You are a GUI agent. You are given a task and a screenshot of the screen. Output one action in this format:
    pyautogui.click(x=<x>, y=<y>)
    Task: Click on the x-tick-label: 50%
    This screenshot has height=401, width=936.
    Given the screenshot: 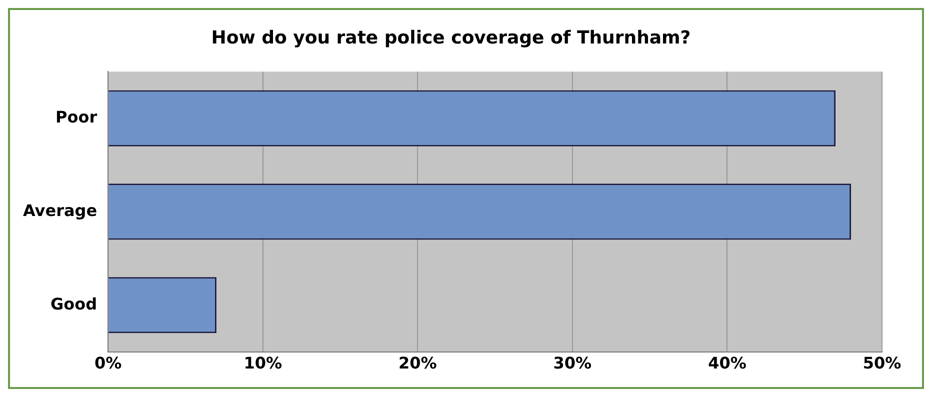 What is the action you would take?
    pyautogui.click(x=882, y=363)
    